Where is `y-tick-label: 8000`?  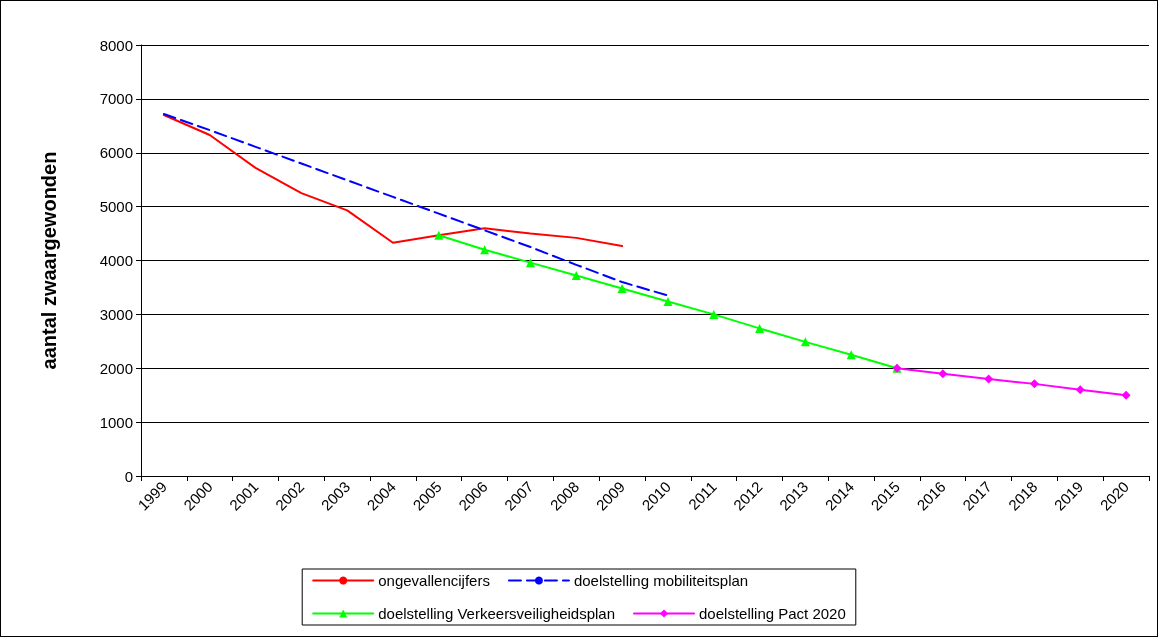 y-tick-label: 8000 is located at coordinates (116, 45).